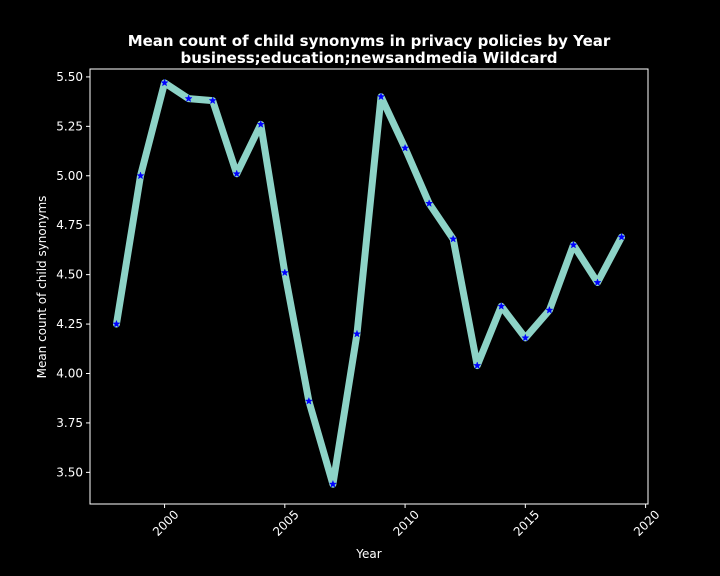  Describe the element at coordinates (42, 287) in the screenshot. I see `y-axis-label: Mean count of child synonyms` at that location.